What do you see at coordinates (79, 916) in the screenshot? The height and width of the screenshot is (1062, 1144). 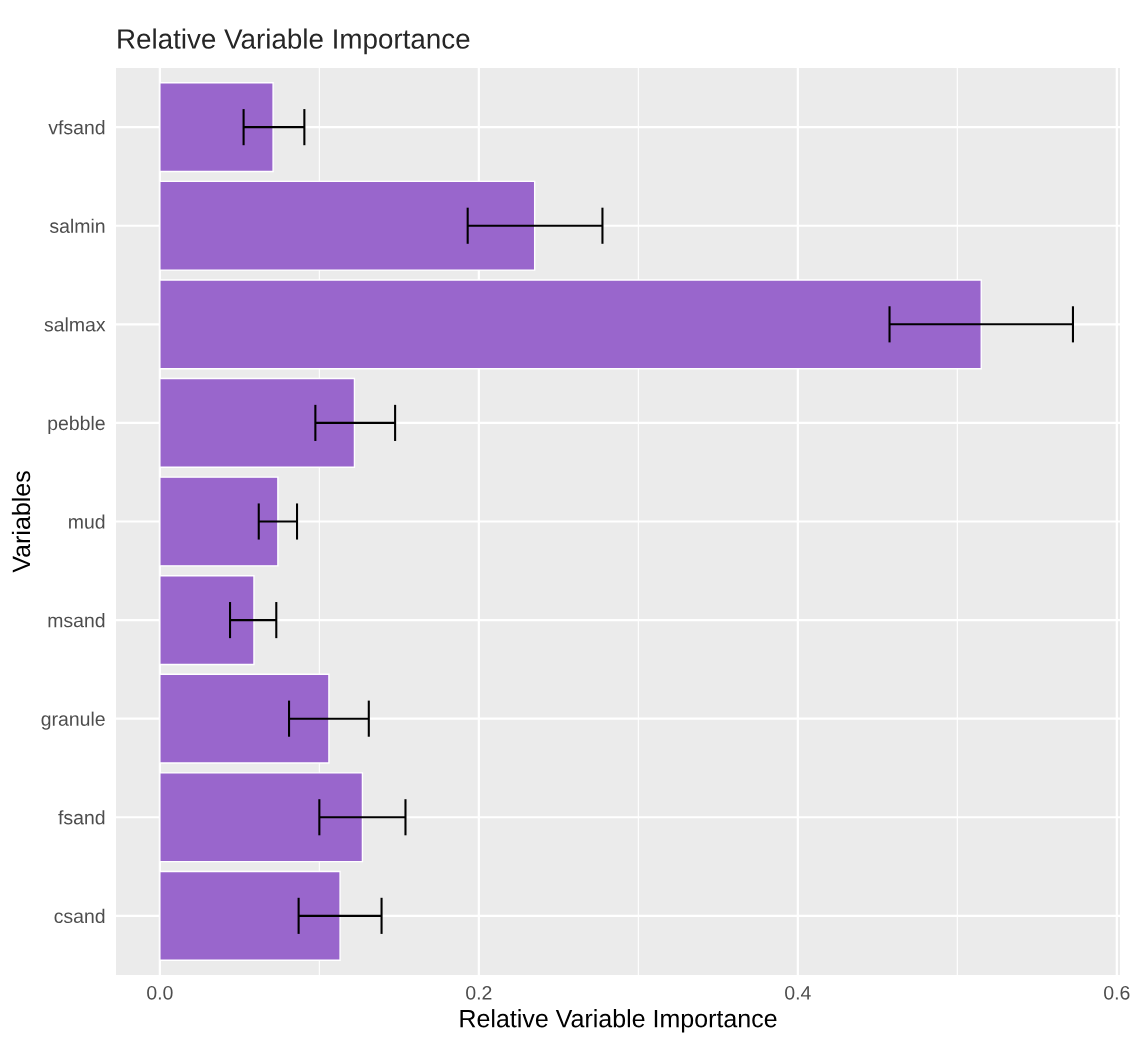 I see `y-tick-label: csand` at bounding box center [79, 916].